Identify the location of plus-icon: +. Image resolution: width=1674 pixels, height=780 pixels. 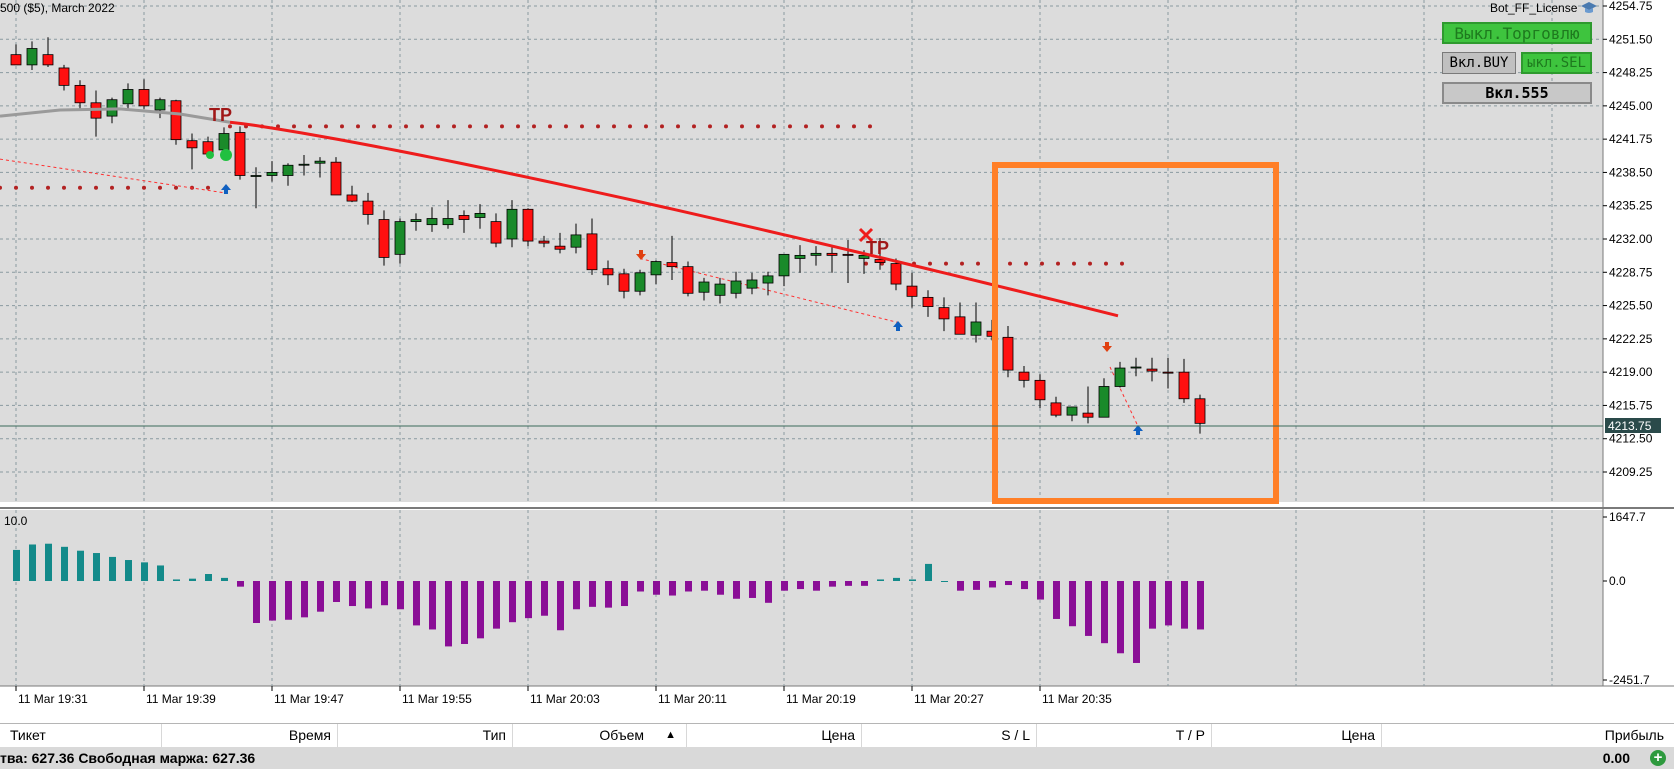
(1658, 758).